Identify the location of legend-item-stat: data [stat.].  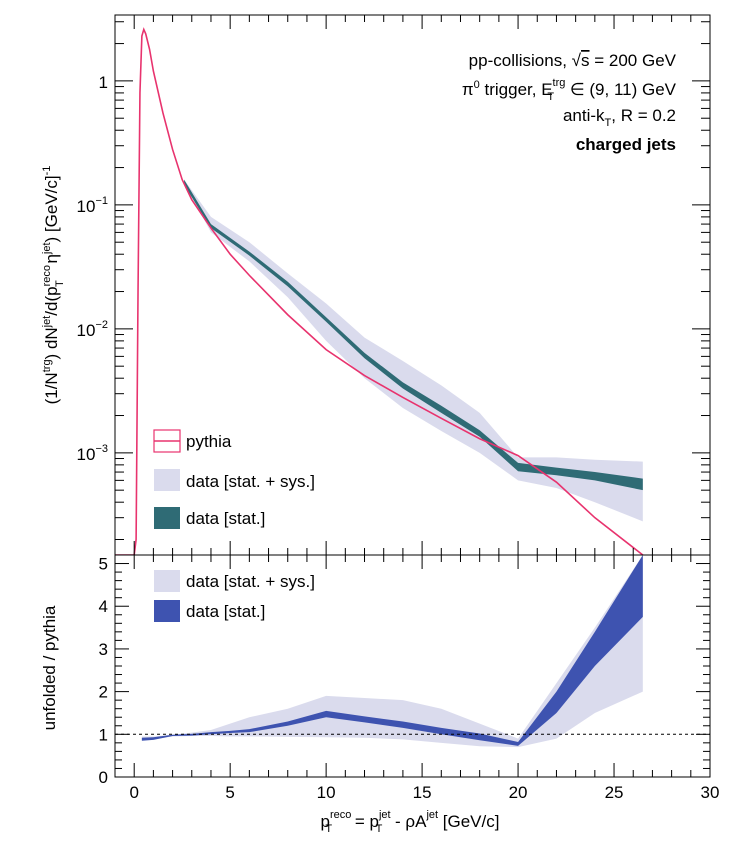
(209, 518).